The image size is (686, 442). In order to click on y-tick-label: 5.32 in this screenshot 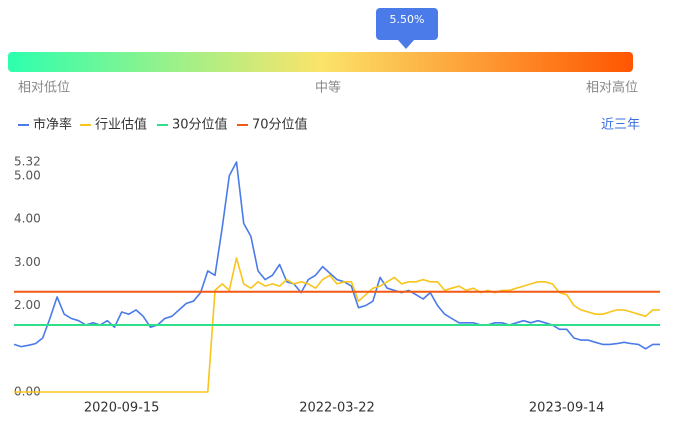, I will do `click(27, 162)`.